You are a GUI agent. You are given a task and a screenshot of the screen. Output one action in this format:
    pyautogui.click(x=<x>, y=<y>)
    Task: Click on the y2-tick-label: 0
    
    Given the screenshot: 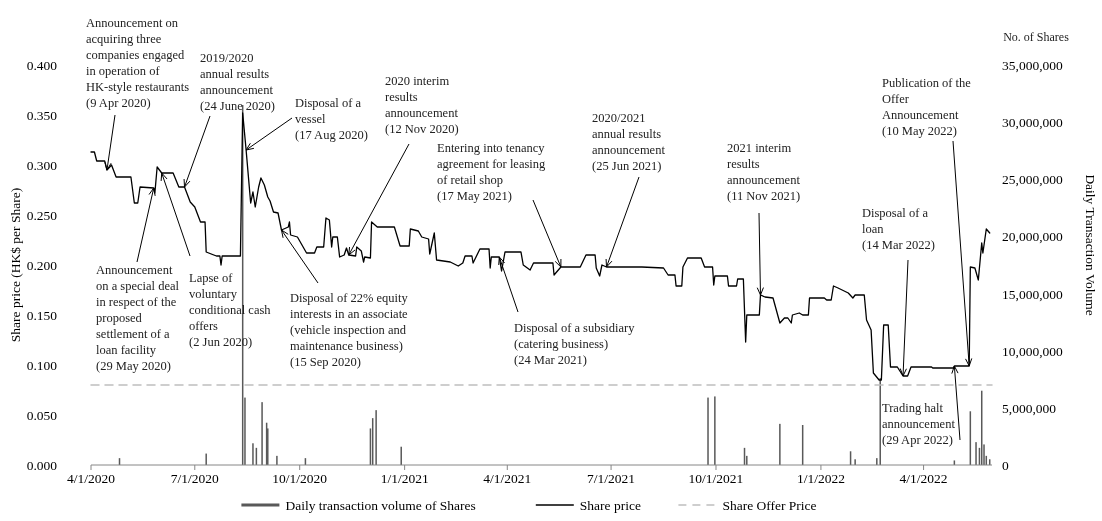 What is the action you would take?
    pyautogui.click(x=1005, y=465)
    